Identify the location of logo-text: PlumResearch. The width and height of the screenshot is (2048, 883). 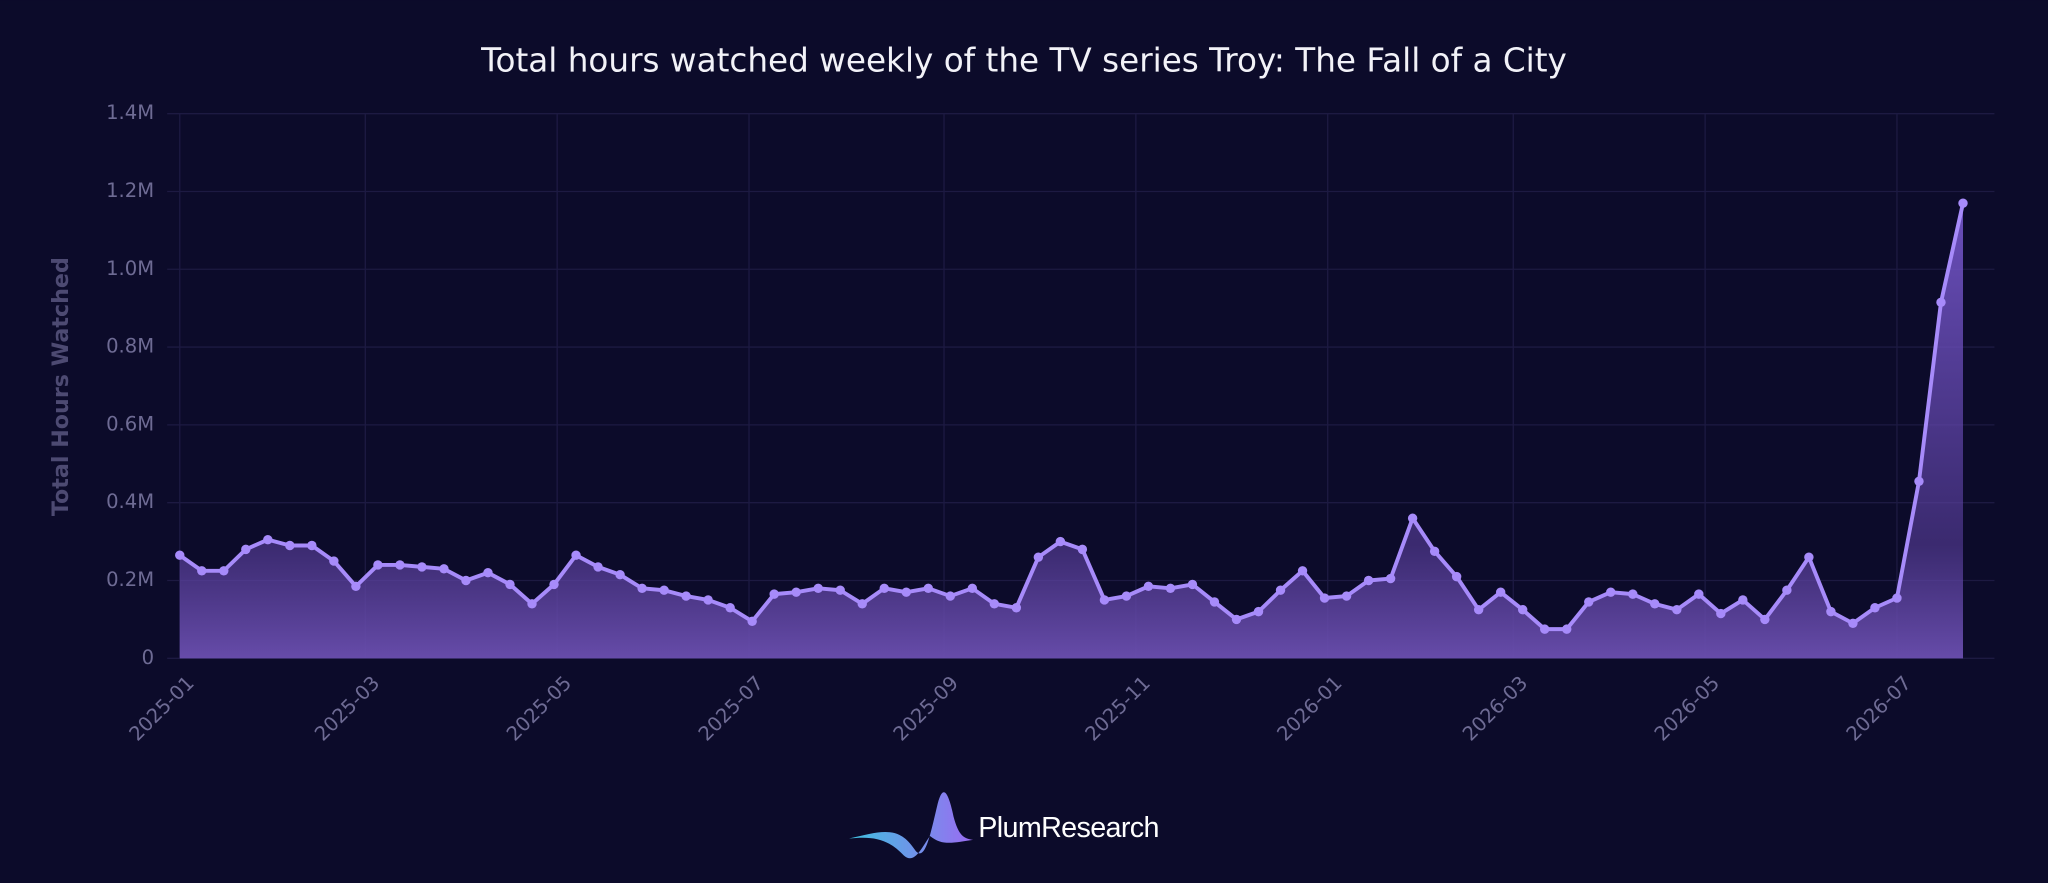
(1068, 828).